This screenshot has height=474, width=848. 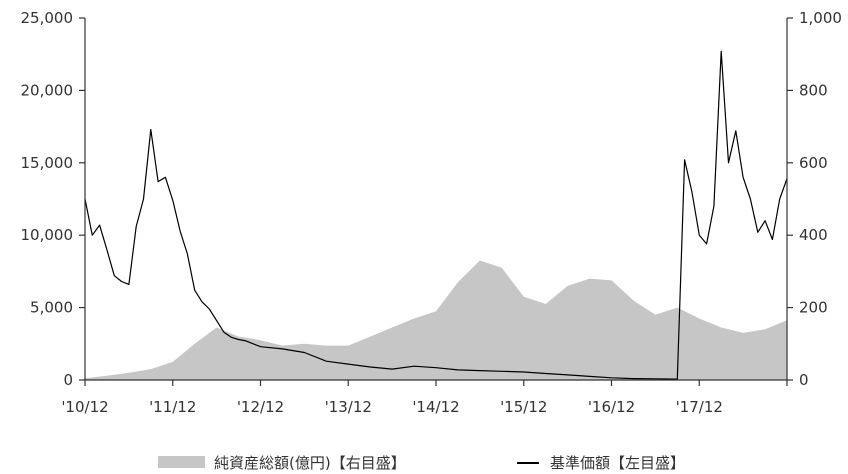 I want to click on x-tick-label: '10/12, so click(x=84, y=407).